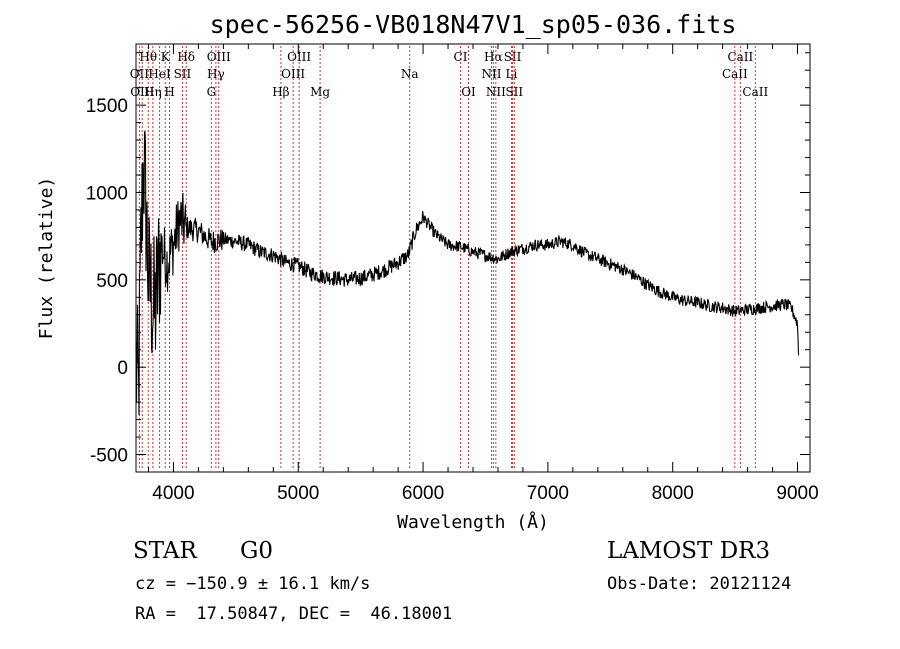 The height and width of the screenshot is (649, 900). I want to click on chart-title: spec-56256-VB018N47V1_sp05-036.fits, so click(473, 24).